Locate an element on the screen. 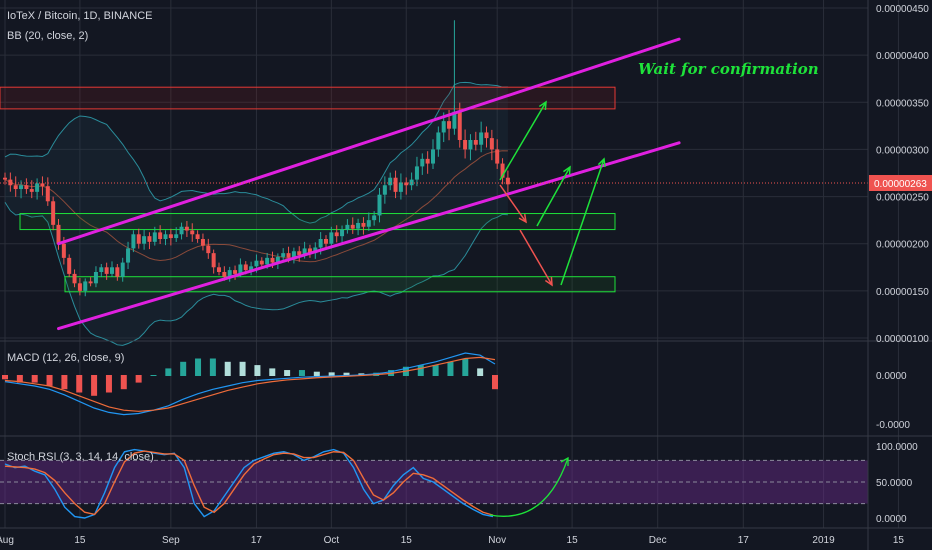 Image resolution: width=932 pixels, height=550 pixels. macd-line is located at coordinates (250, 384).